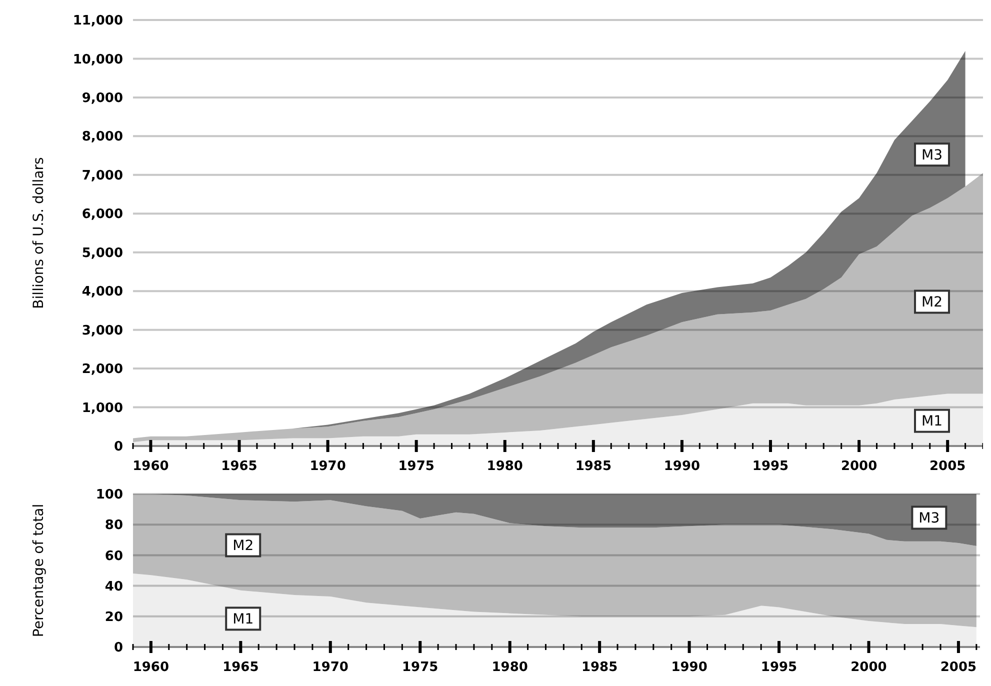 The image size is (991, 686). I want to click on y-tick-label: 60, so click(113, 556).